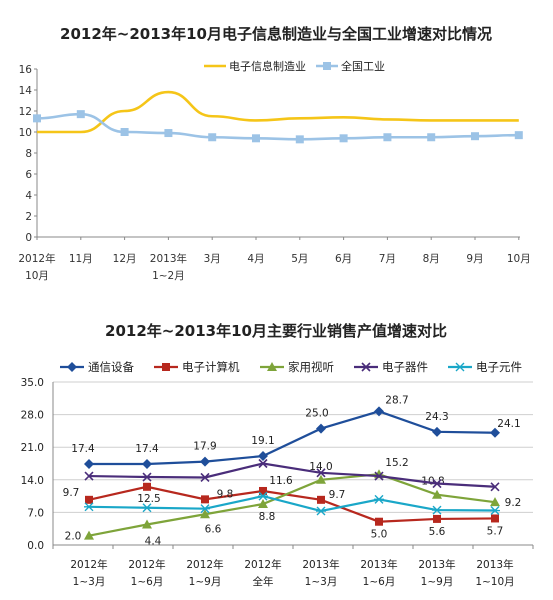 The image size is (553, 600). I want to click on chart2-data-label-1: 5.7, so click(495, 531).